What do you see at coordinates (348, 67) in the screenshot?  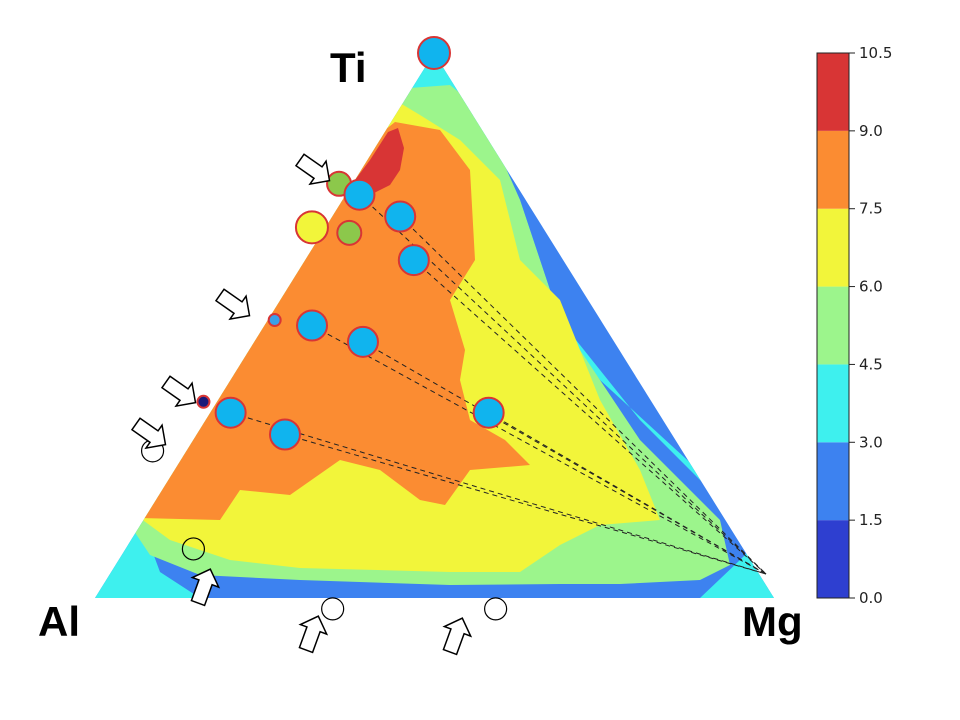 I see `vertex-label-ti: Ti` at bounding box center [348, 67].